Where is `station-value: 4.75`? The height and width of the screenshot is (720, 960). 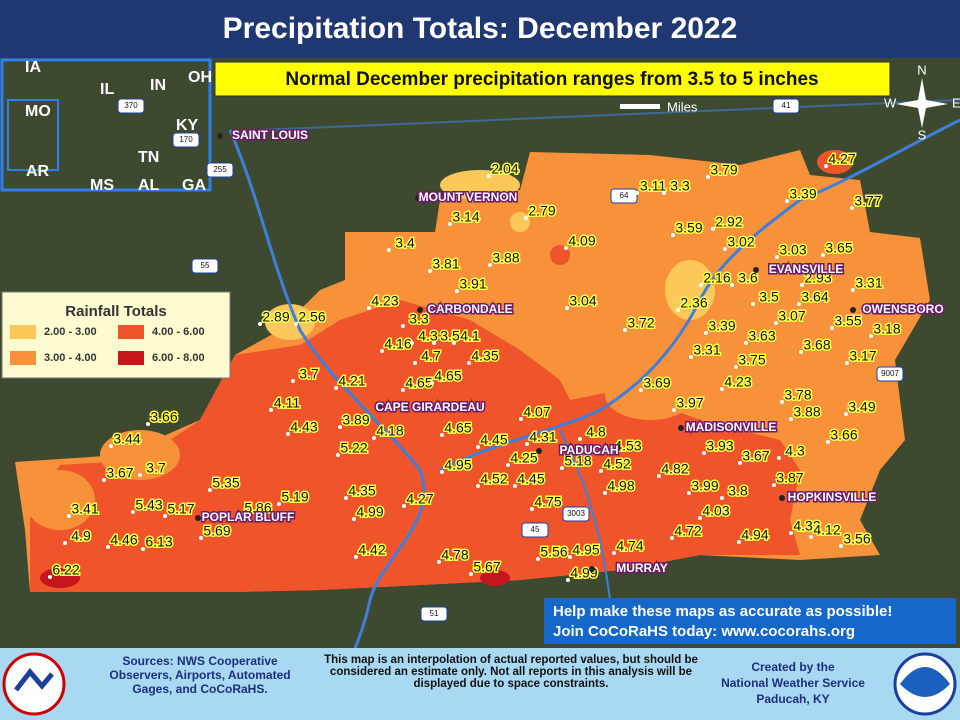
station-value: 4.75 is located at coordinates (547, 502).